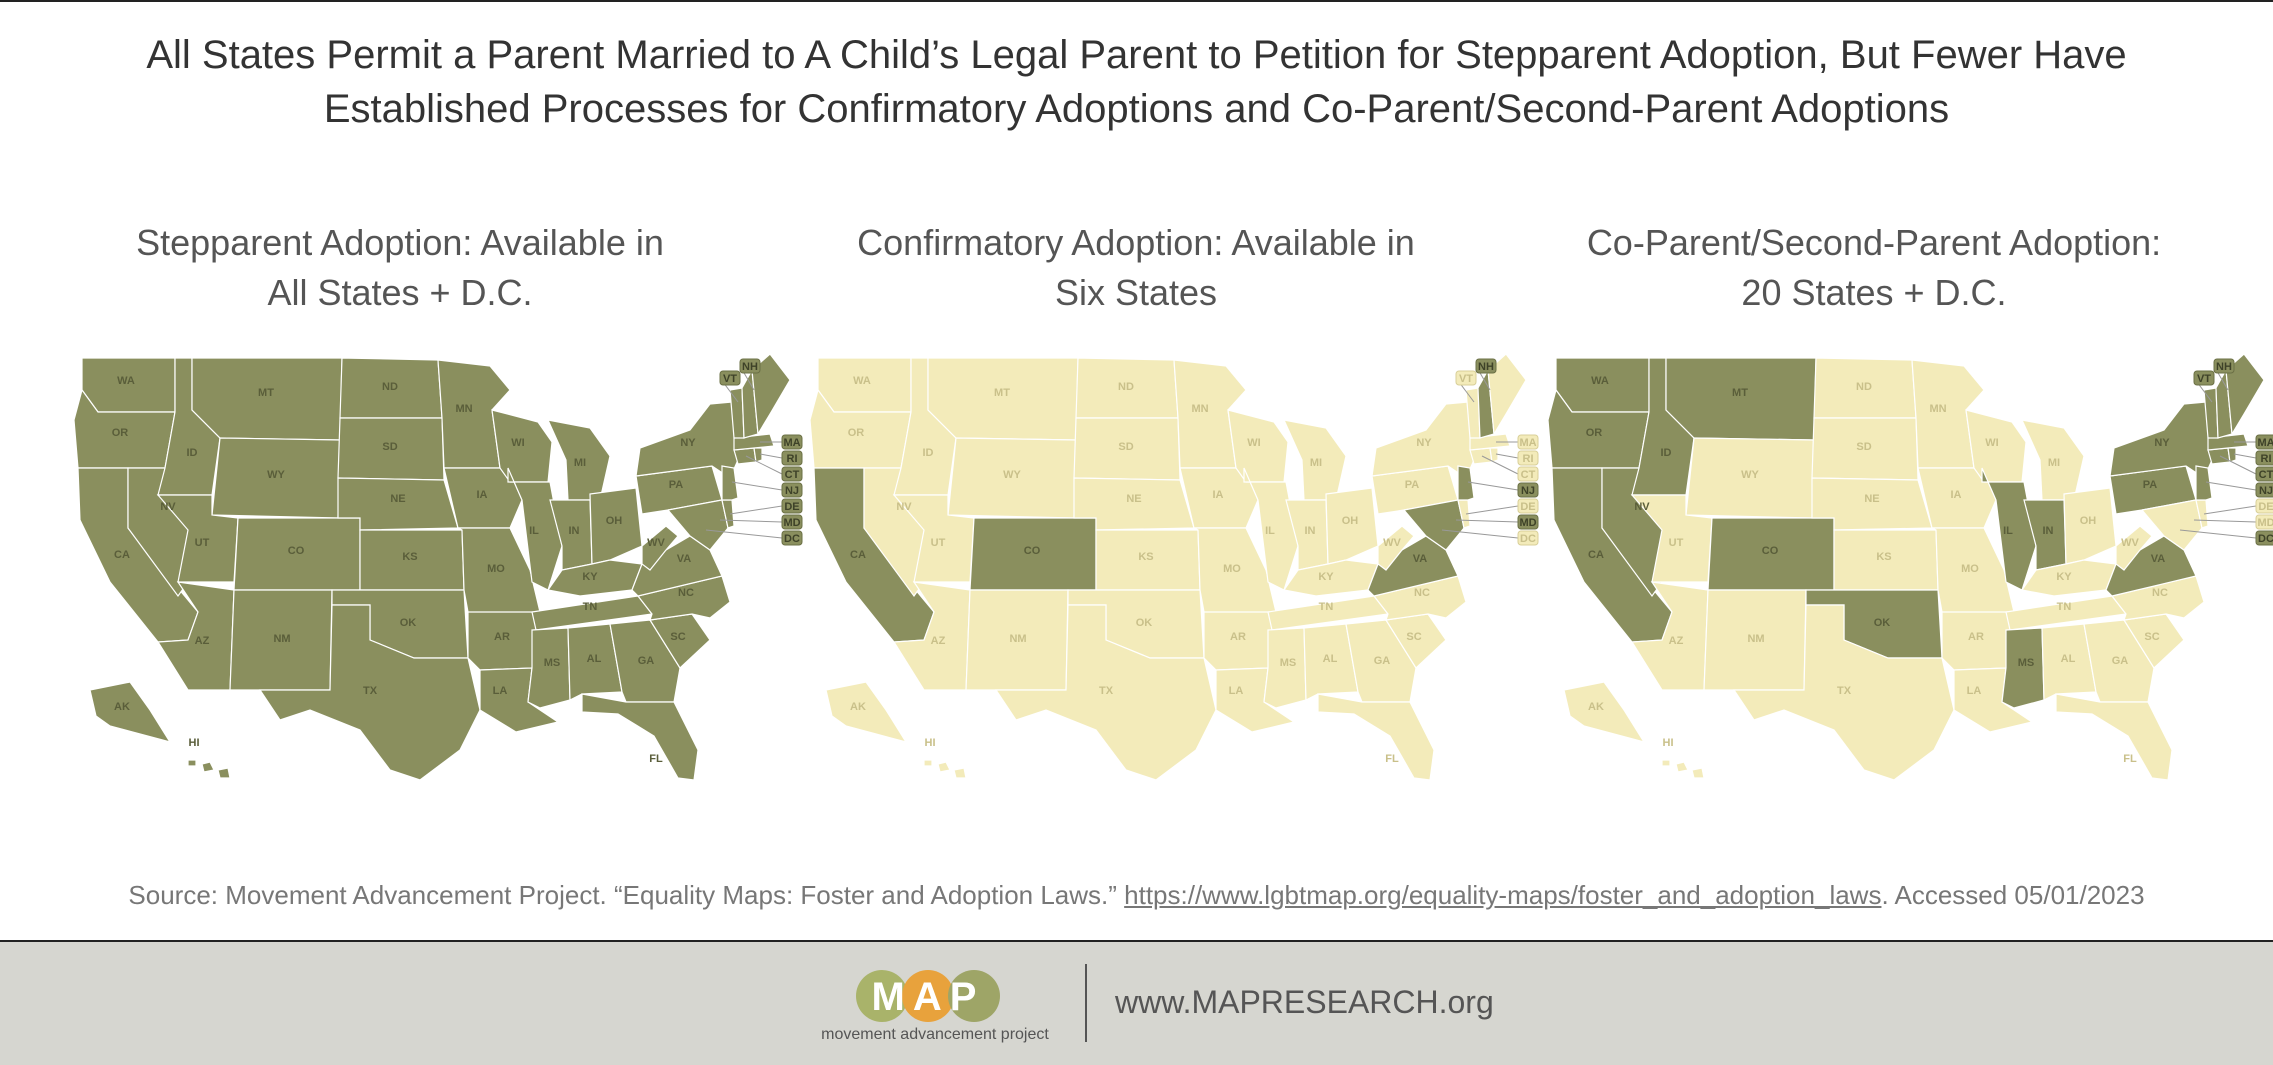 This screenshot has width=2273, height=1065. I want to click on callout-label-ma: MA, so click(791, 443).